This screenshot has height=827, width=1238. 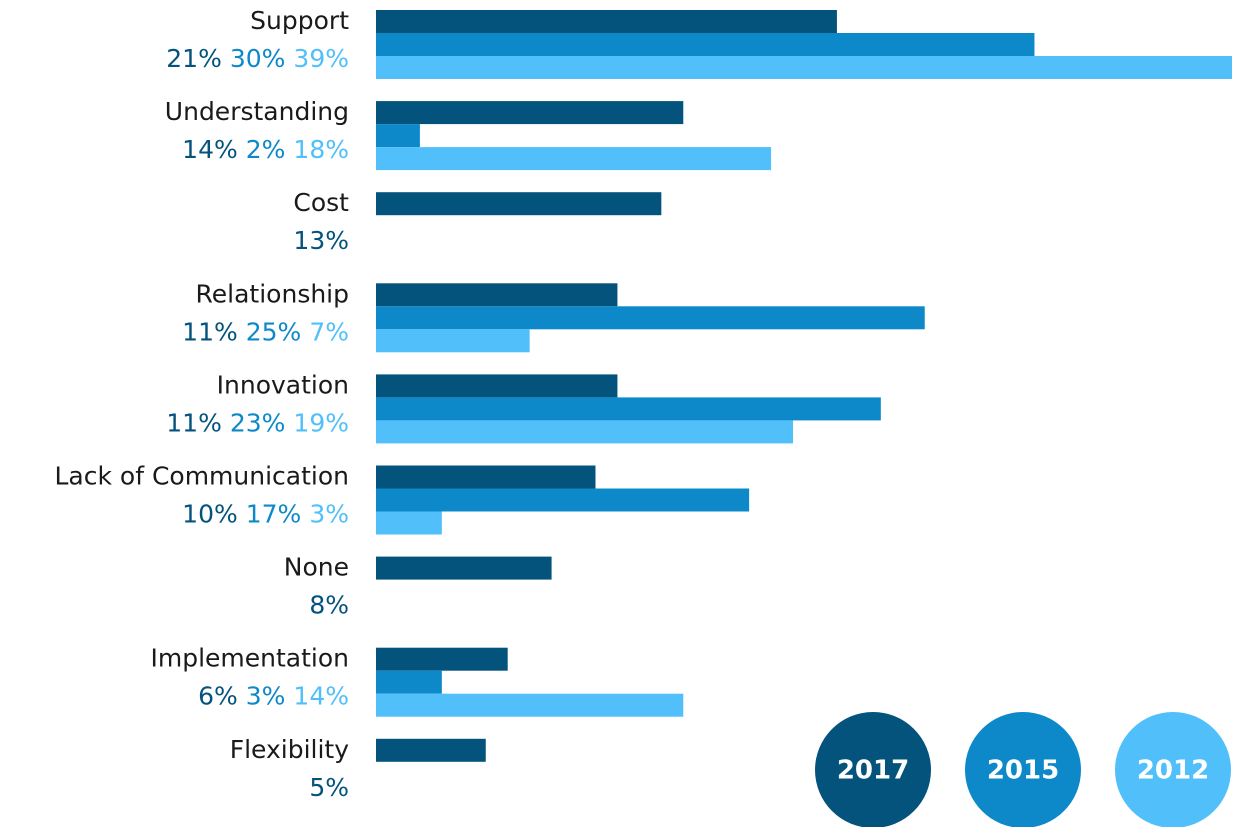 I want to click on value-label: 10%, so click(x=210, y=514).